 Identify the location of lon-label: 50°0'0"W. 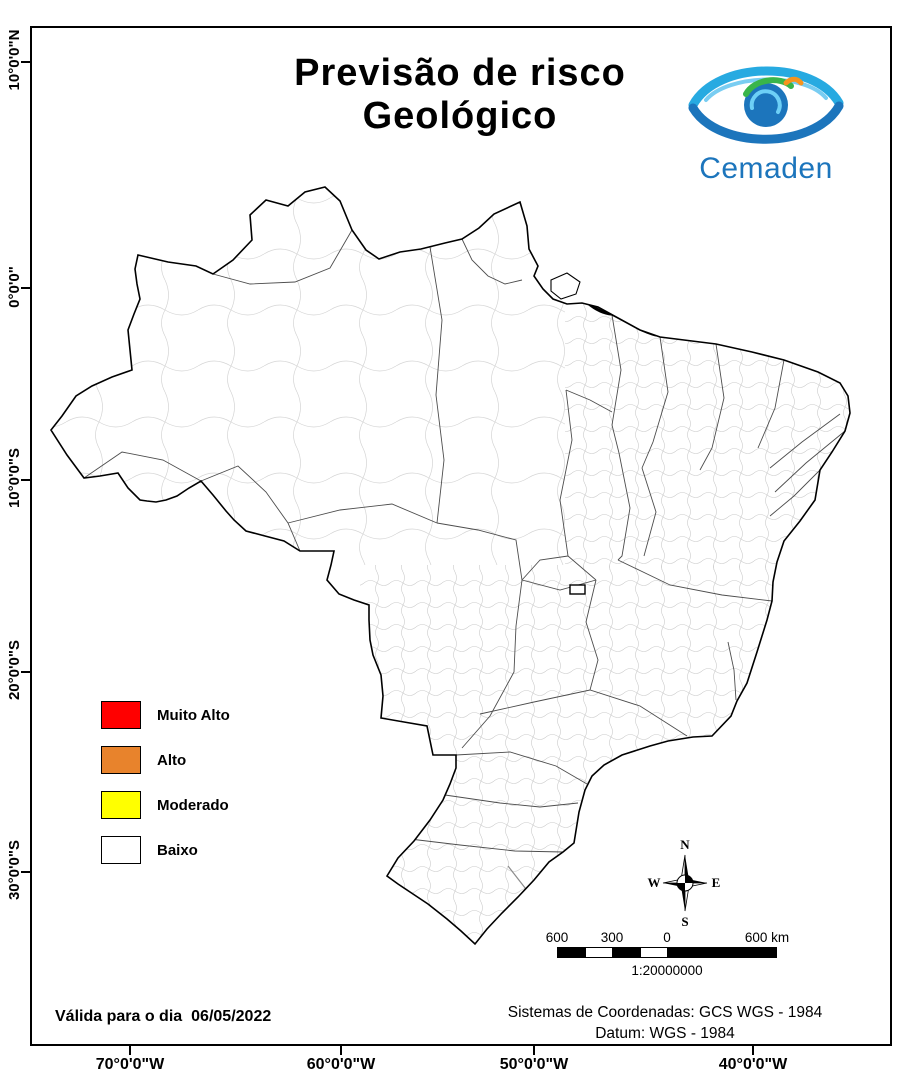
(534, 1064).